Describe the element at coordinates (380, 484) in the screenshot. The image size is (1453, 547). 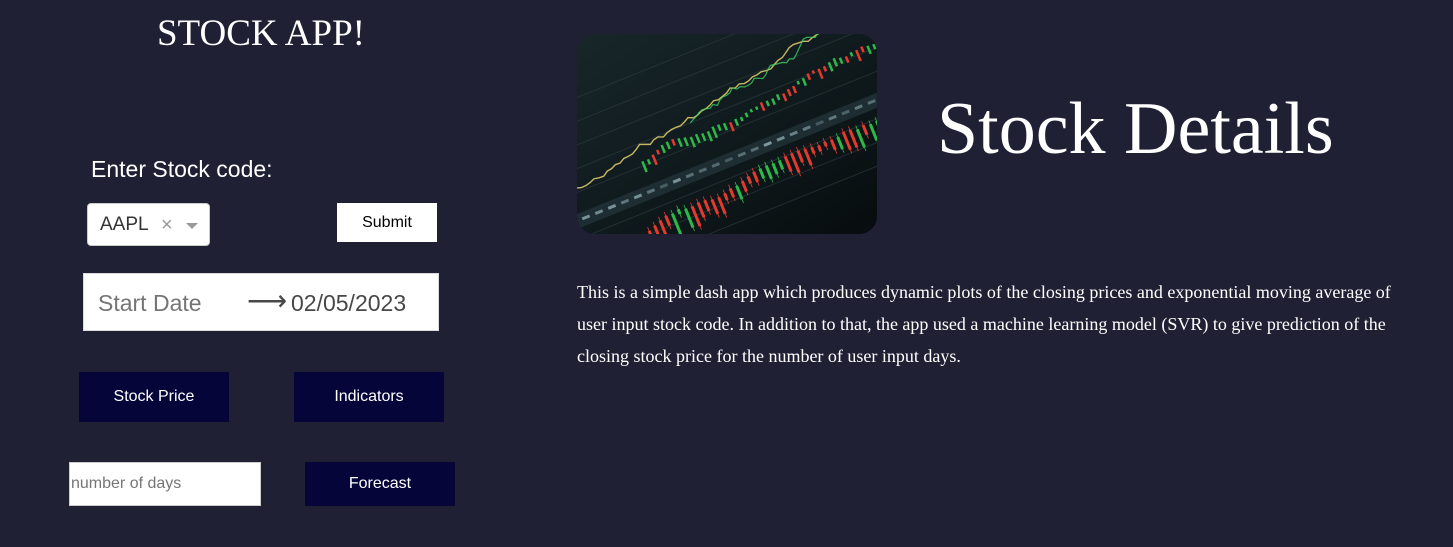
I see `forecast-button: Forecast` at that location.